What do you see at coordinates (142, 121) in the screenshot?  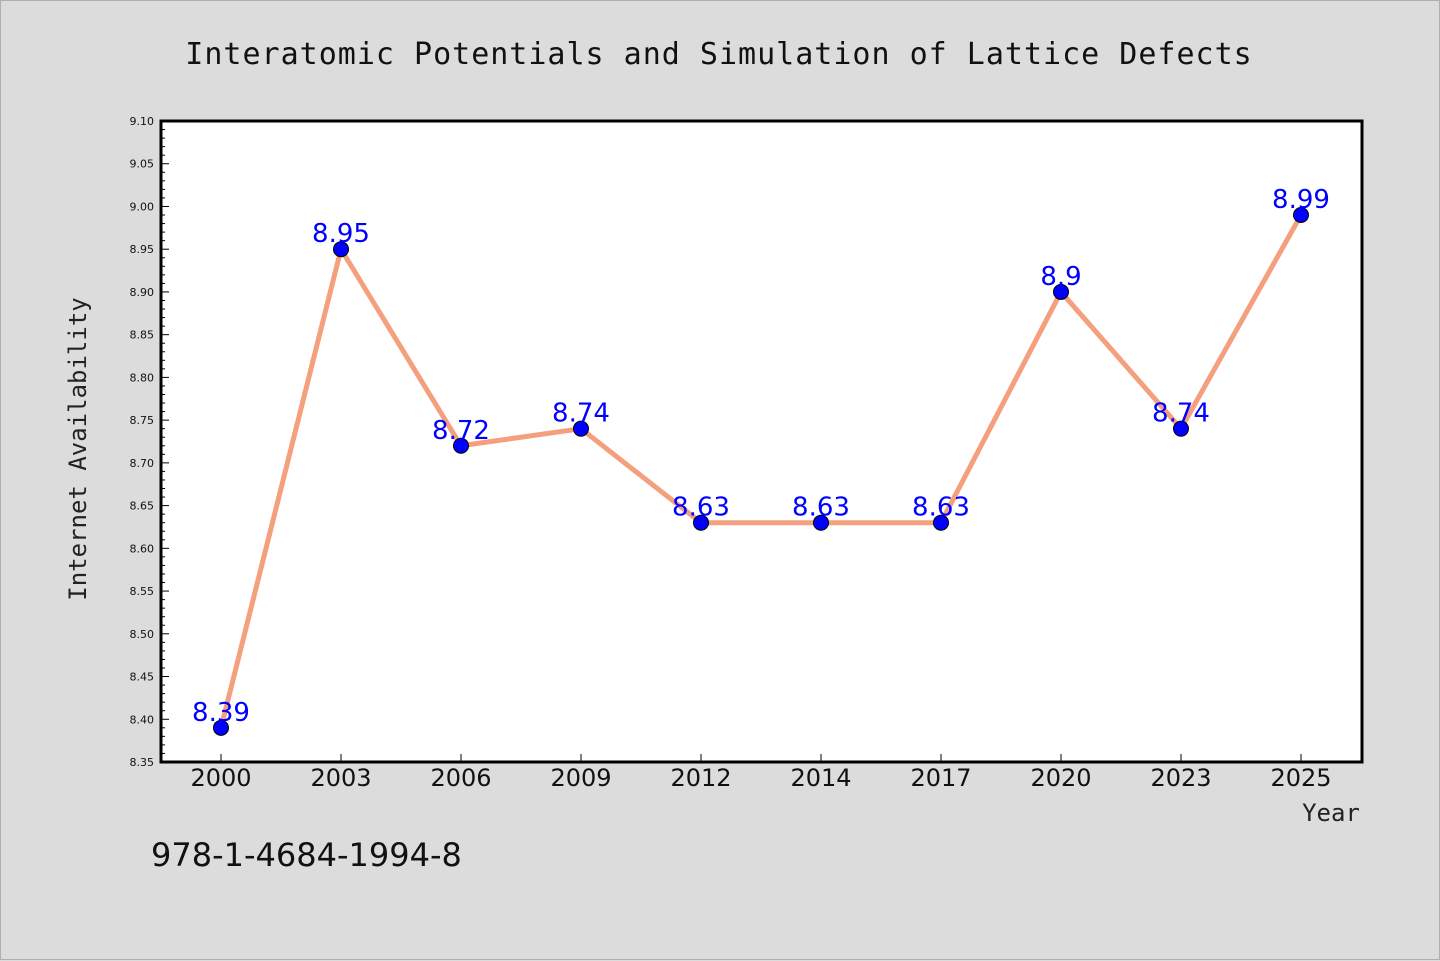 I see `y-tick-label: 9.10` at bounding box center [142, 121].